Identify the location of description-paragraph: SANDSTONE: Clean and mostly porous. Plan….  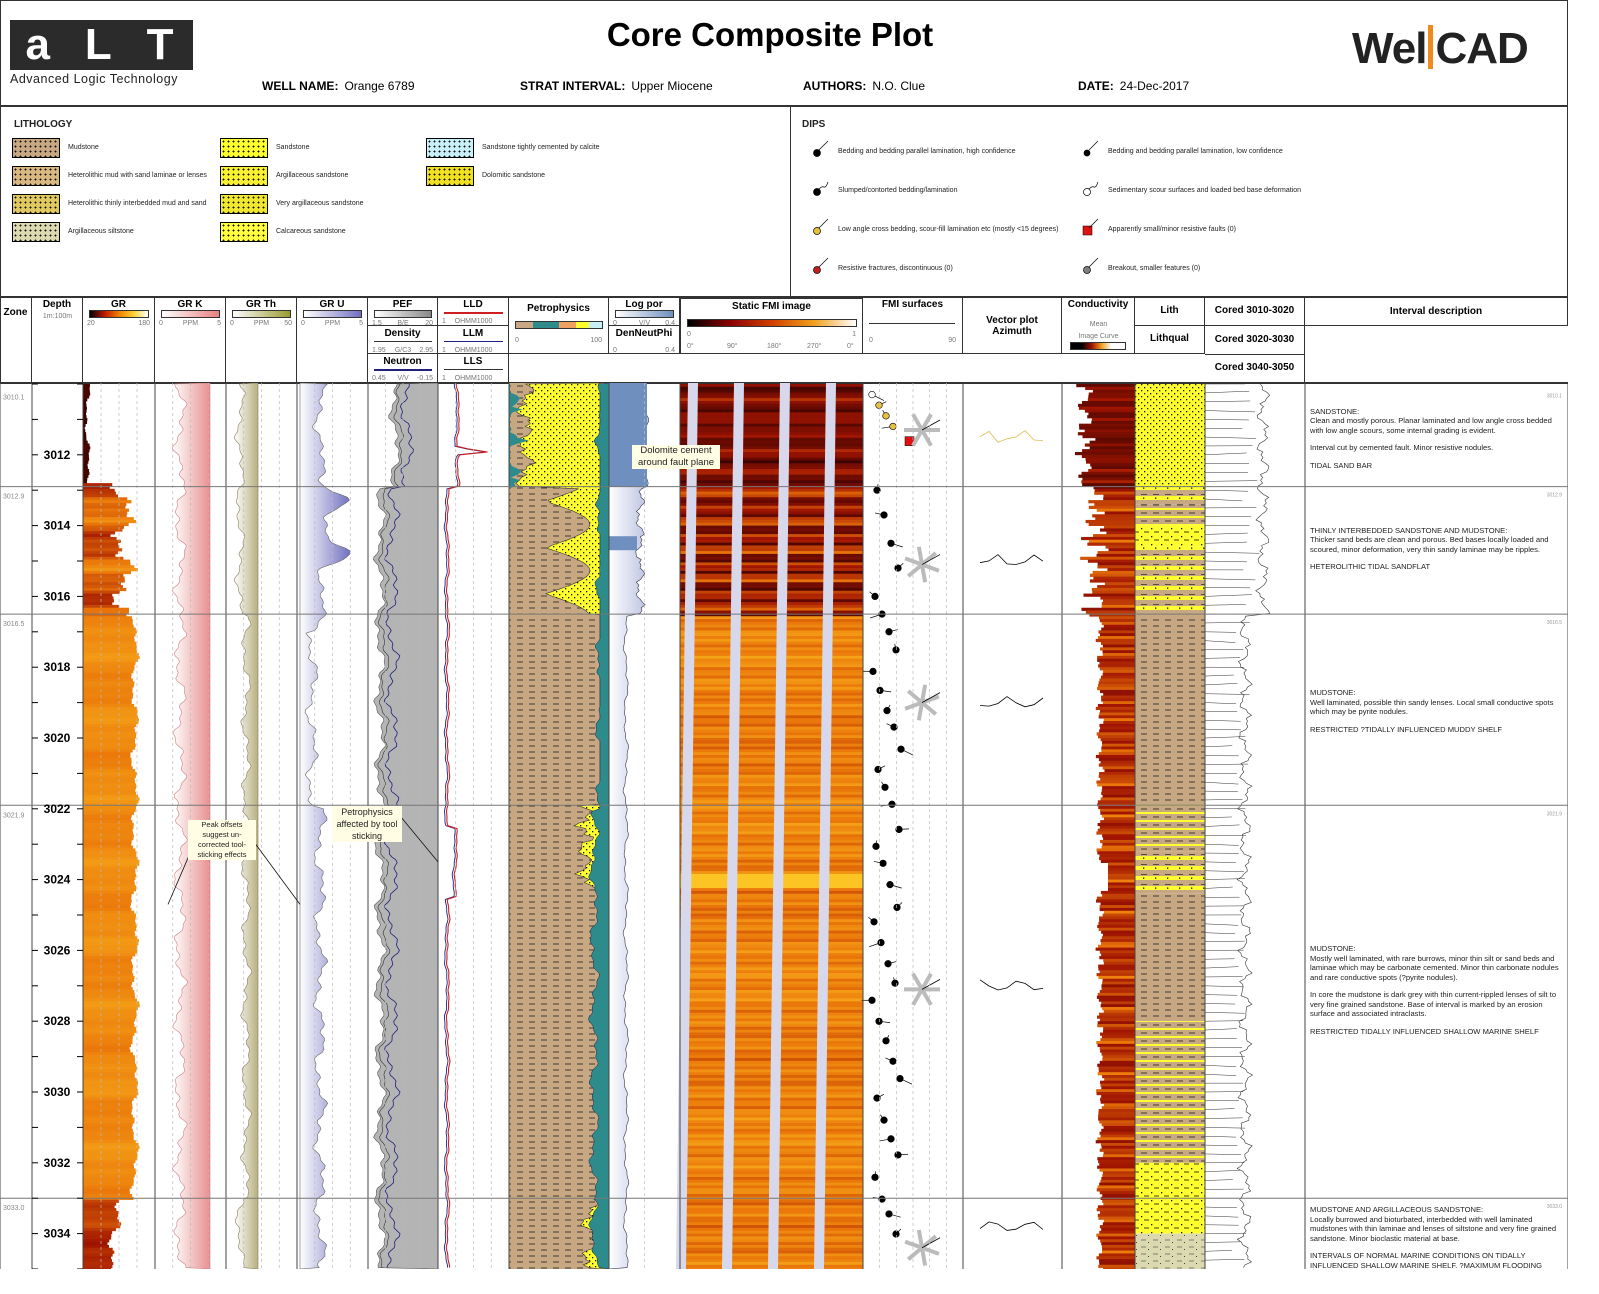
(1431, 420).